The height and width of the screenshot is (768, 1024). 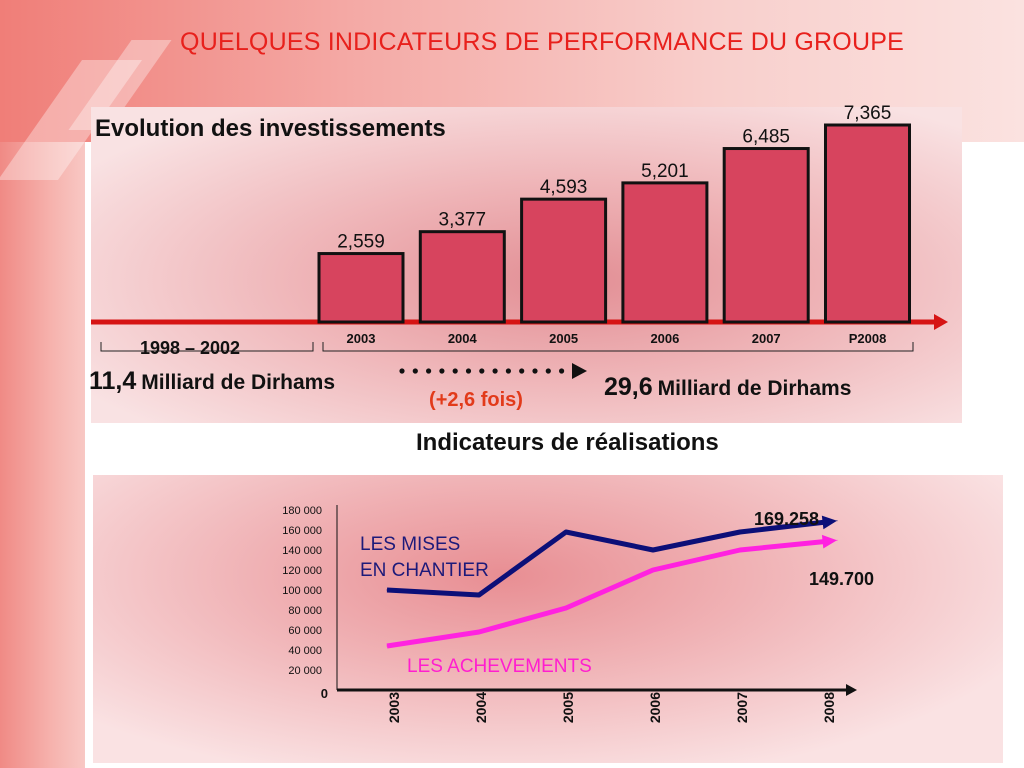 I want to click on y-tick-label: 100 000, so click(x=302, y=591).